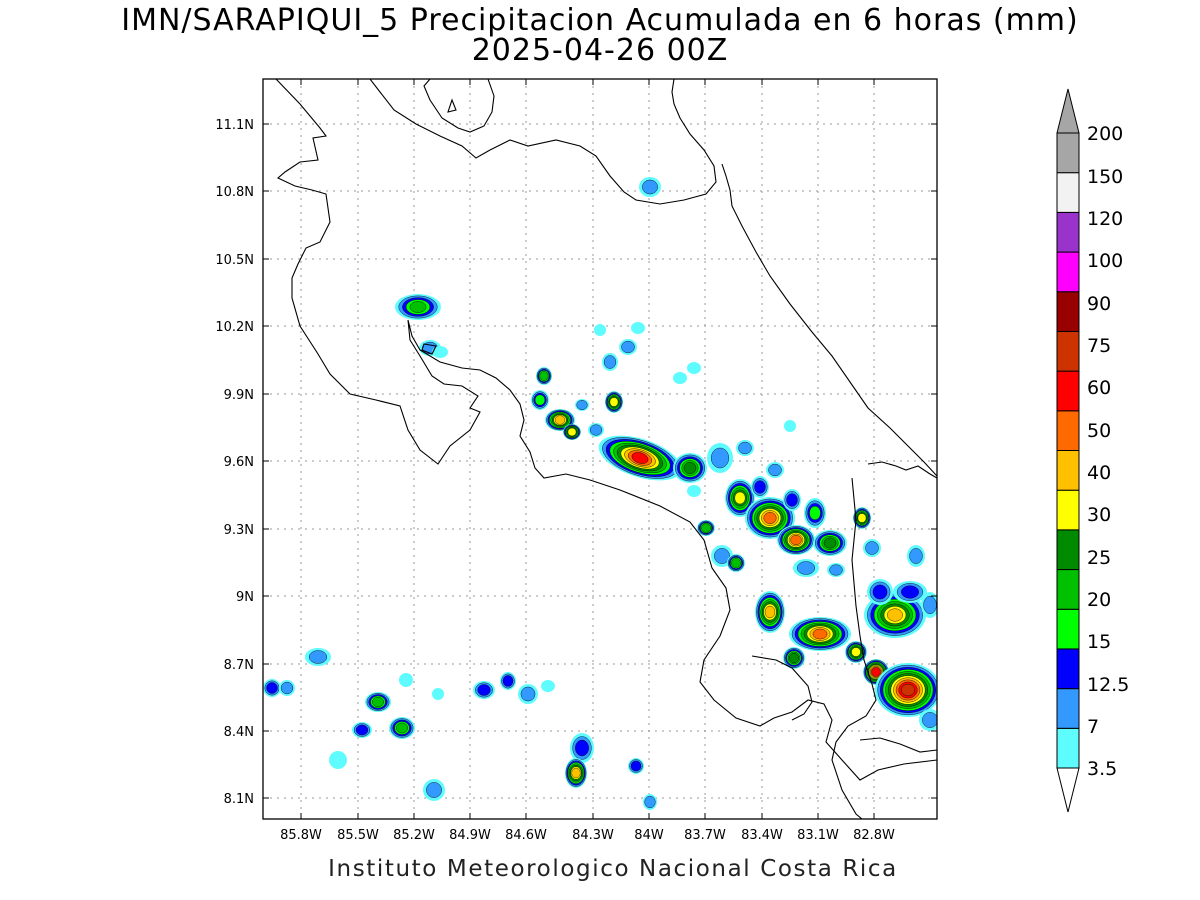 The height and width of the screenshot is (900, 1200). I want to click on lon-label: 83.7W, so click(705, 835).